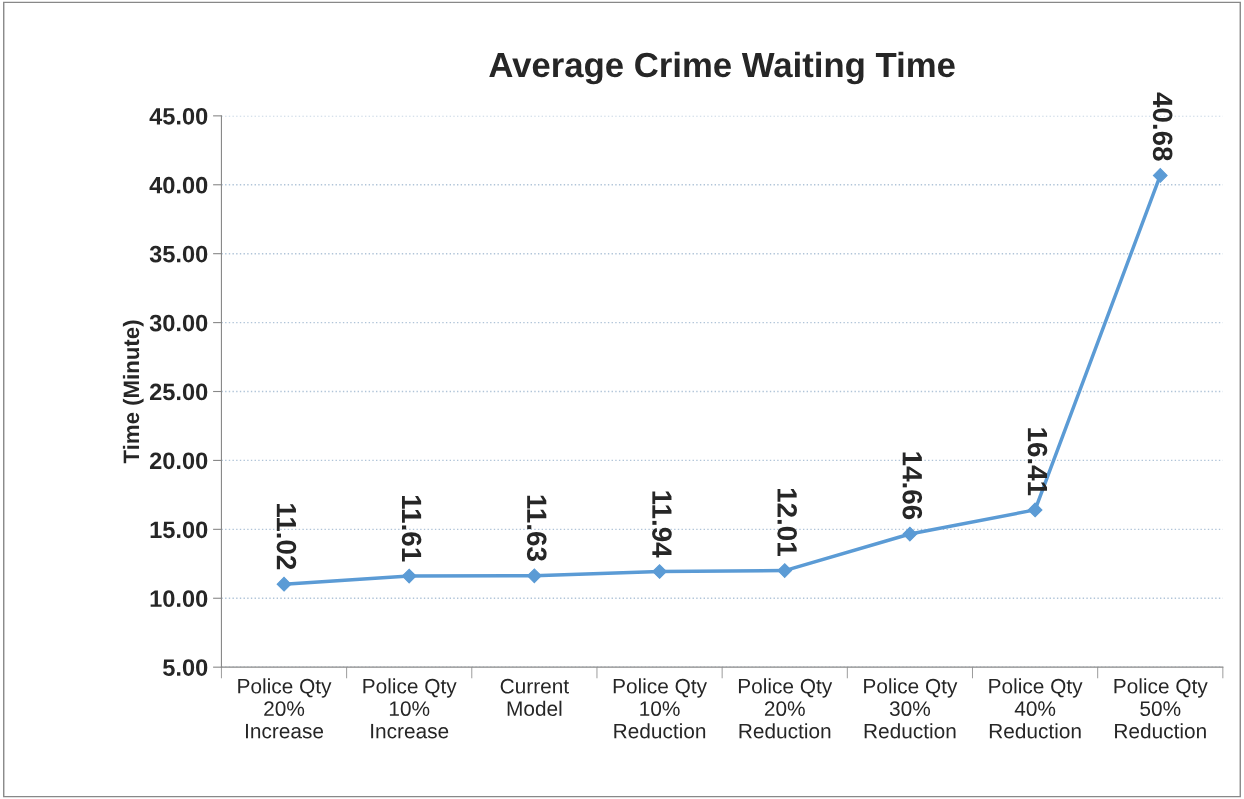 Image resolution: width=1244 pixels, height=799 pixels. Describe the element at coordinates (178, 461) in the screenshot. I see `y-tick-label: 20.00` at that location.